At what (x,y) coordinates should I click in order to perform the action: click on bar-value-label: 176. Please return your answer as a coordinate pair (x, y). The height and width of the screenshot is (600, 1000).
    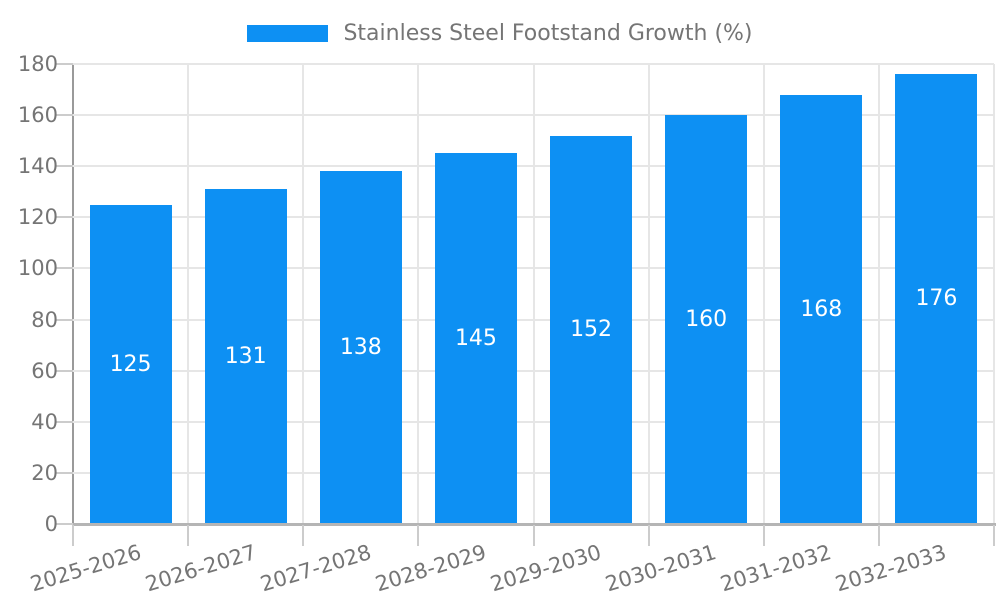
    Looking at the image, I should click on (936, 298).